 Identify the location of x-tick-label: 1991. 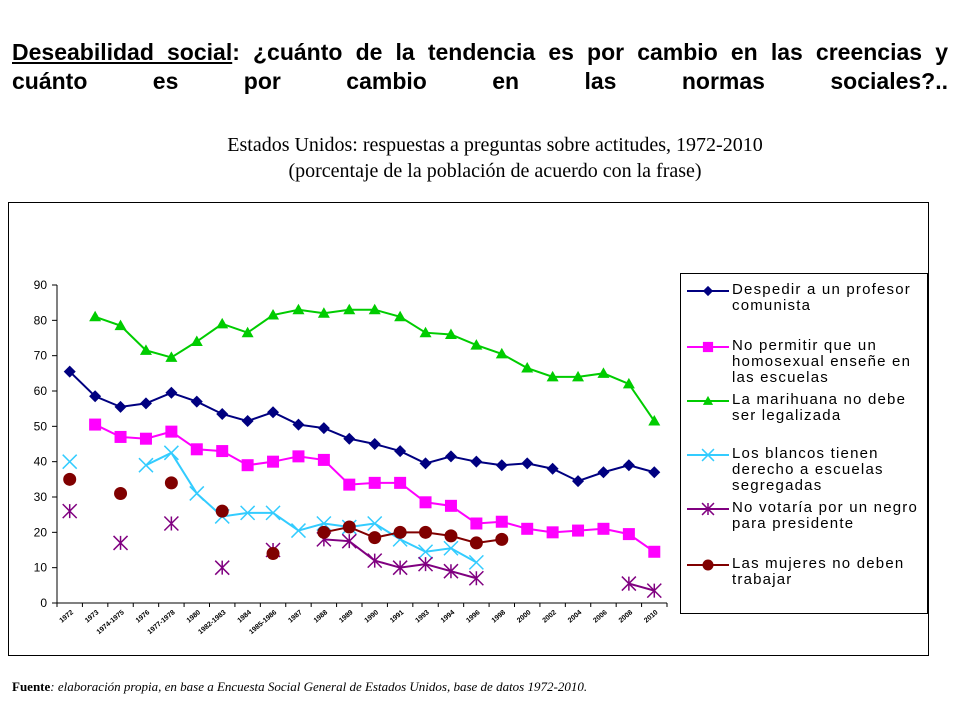
(397, 616).